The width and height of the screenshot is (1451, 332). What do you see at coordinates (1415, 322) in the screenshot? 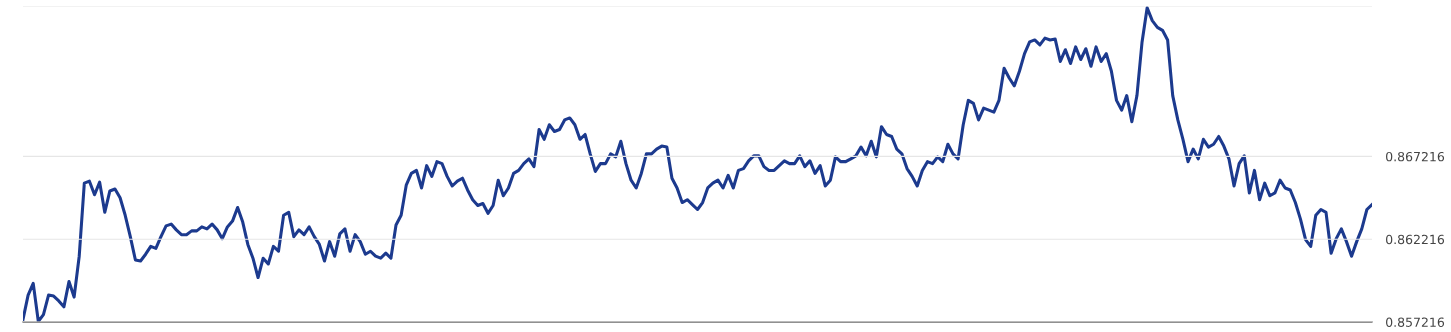
I see `y-tick-label: 0.857216` at bounding box center [1415, 322].